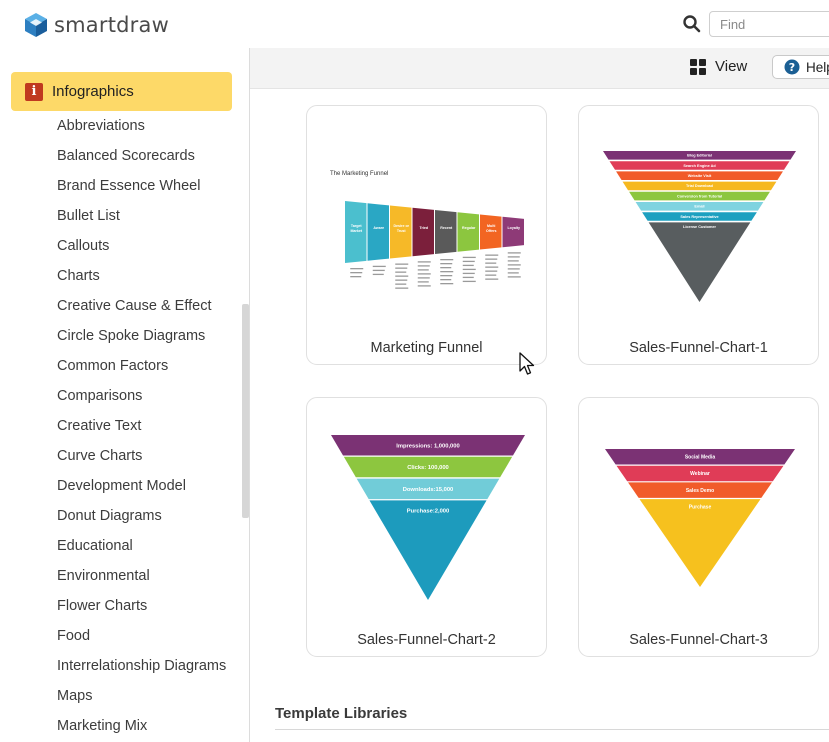  I want to click on sidebar-item: Circle Spoke Diagrams, so click(131, 336).